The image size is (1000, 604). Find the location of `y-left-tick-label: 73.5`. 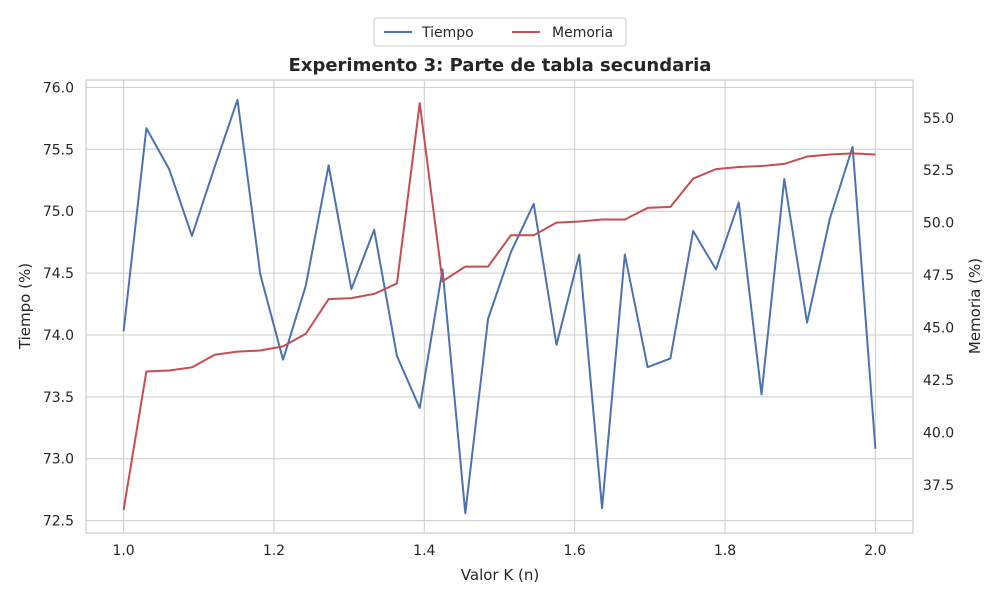

y-left-tick-label: 73.5 is located at coordinates (58, 398).